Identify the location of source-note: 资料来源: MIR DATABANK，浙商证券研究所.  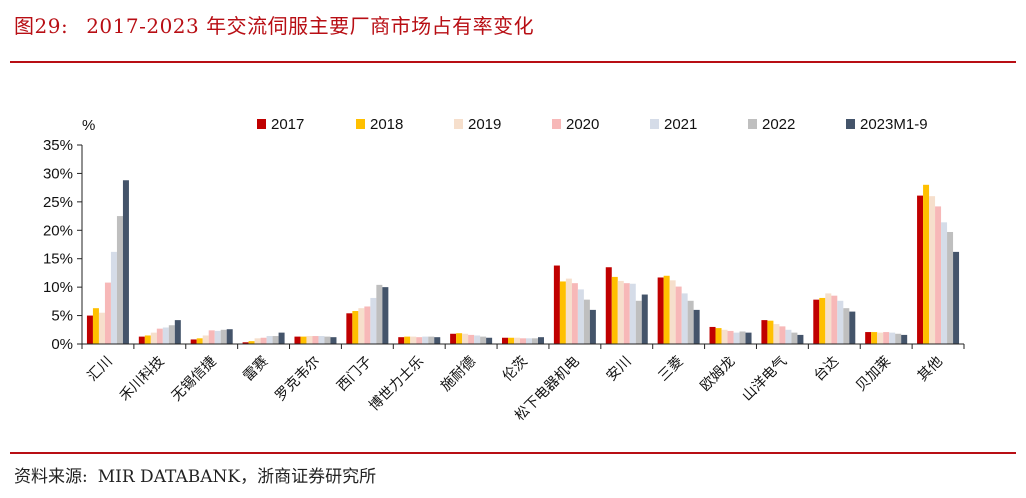
(195, 474).